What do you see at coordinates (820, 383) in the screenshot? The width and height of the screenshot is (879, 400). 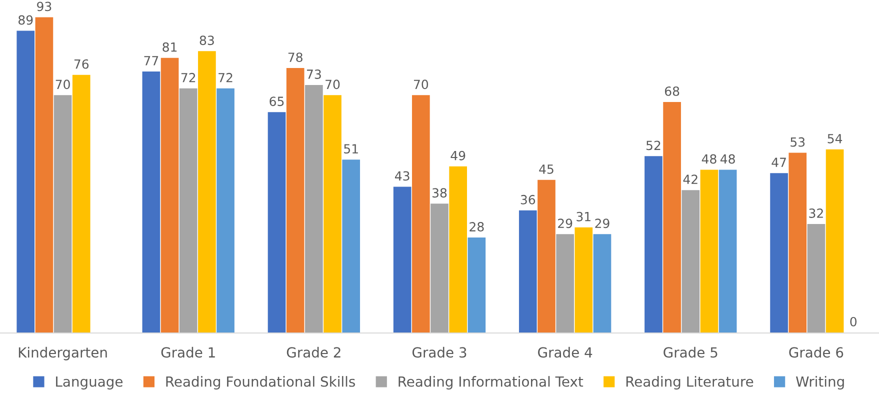 I see `legend-label: Writing` at bounding box center [820, 383].